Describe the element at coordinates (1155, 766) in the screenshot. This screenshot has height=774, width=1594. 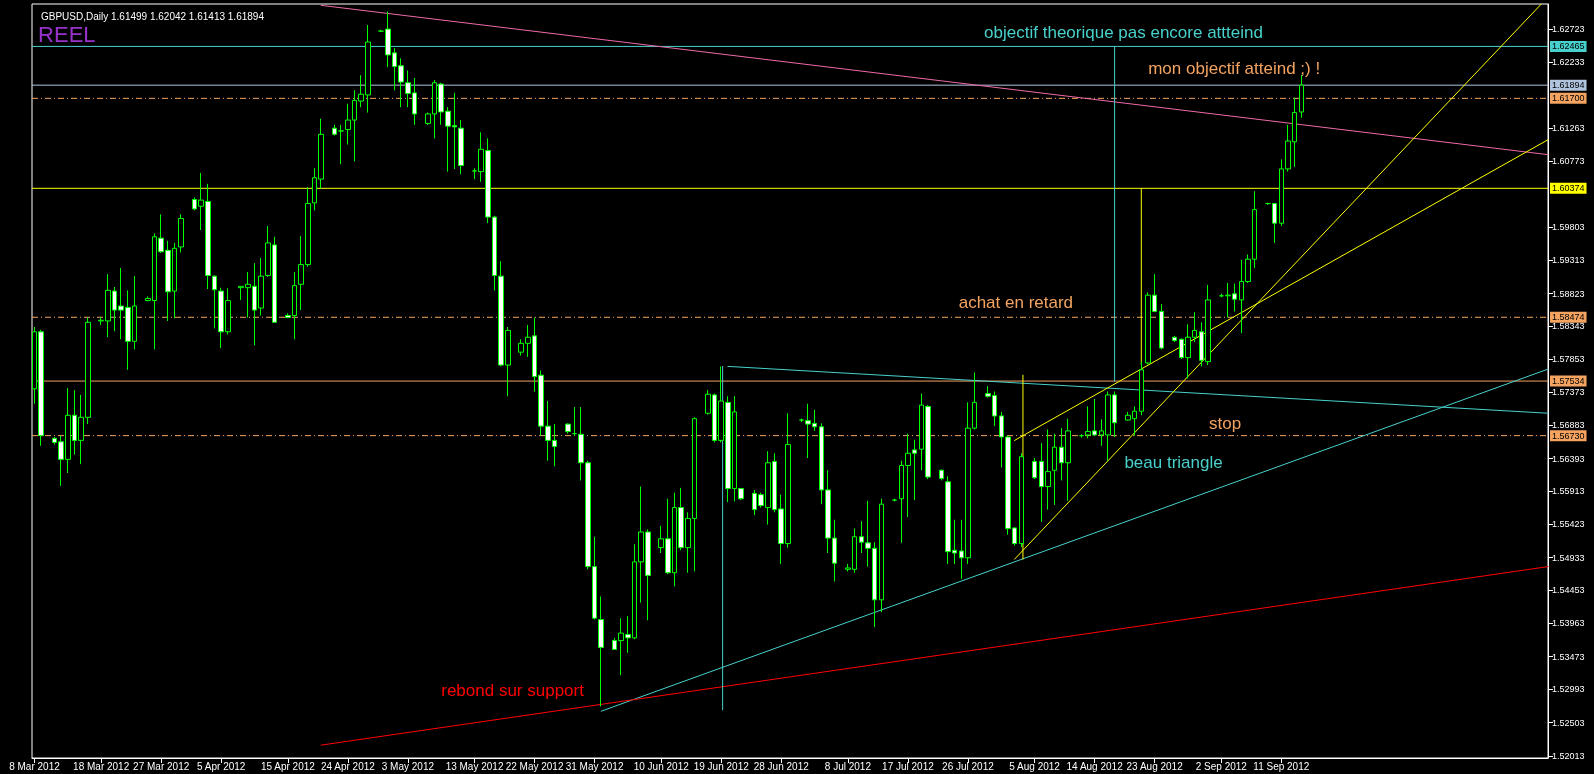
I see `x-tick-label: 23 Aug 2012` at that location.